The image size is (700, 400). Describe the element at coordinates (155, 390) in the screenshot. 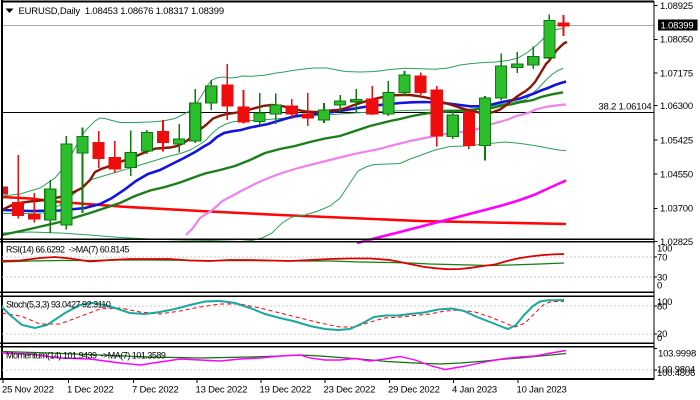

I see `svg-text: 7 Dec 2022` at that location.